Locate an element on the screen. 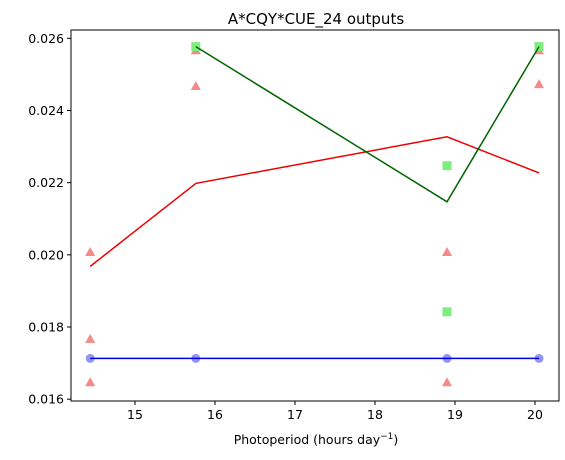 This screenshot has height=460, width=565. x-axis-label-close: ) is located at coordinates (395, 439).